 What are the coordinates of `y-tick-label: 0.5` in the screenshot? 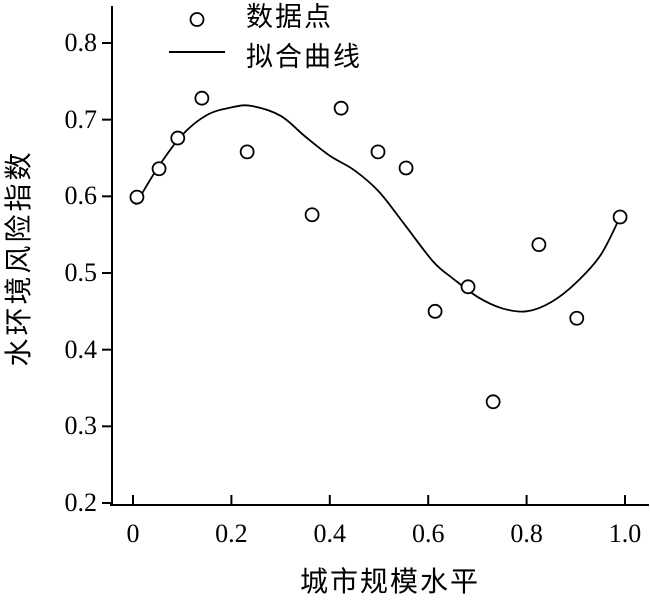 It's located at (81, 272).